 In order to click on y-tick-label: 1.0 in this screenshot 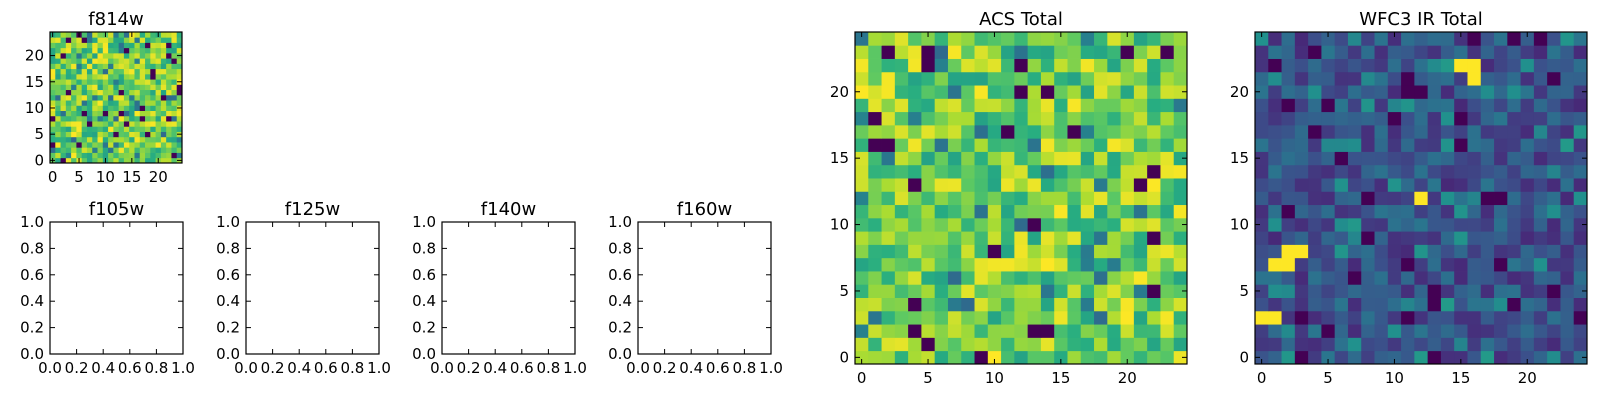, I will do `click(424, 222)`.